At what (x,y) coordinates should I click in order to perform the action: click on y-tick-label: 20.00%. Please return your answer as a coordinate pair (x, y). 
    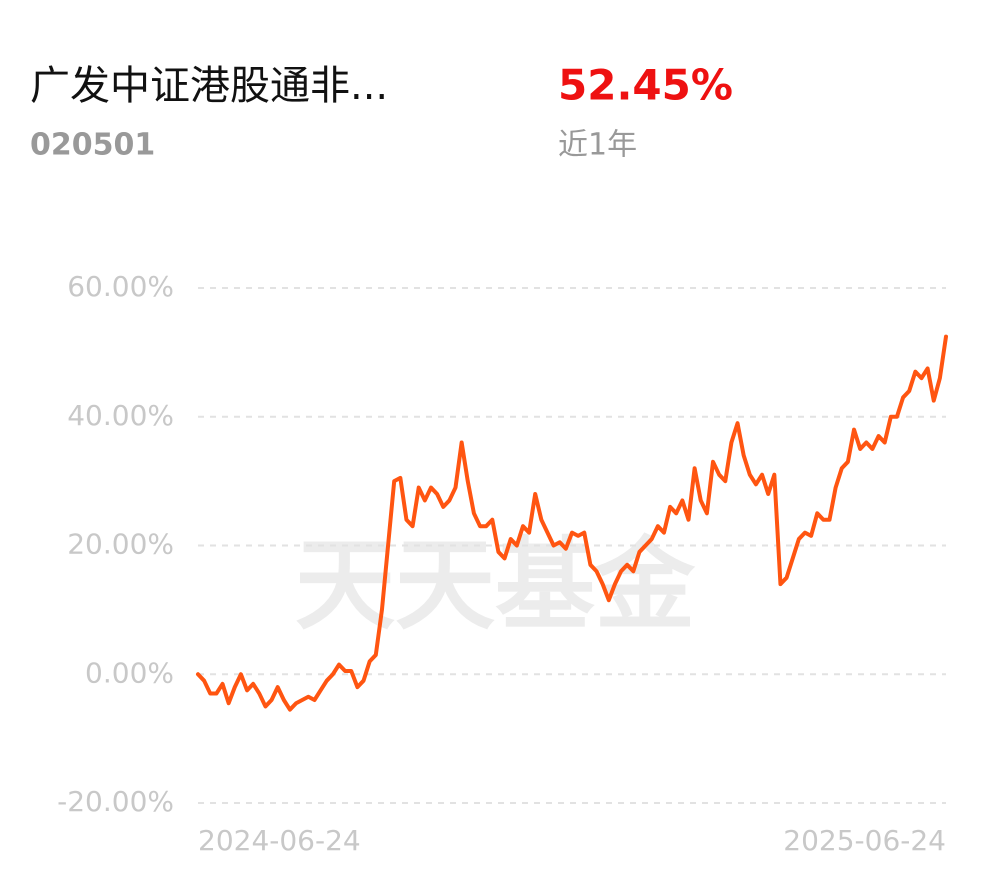
    Looking at the image, I should click on (120, 544).